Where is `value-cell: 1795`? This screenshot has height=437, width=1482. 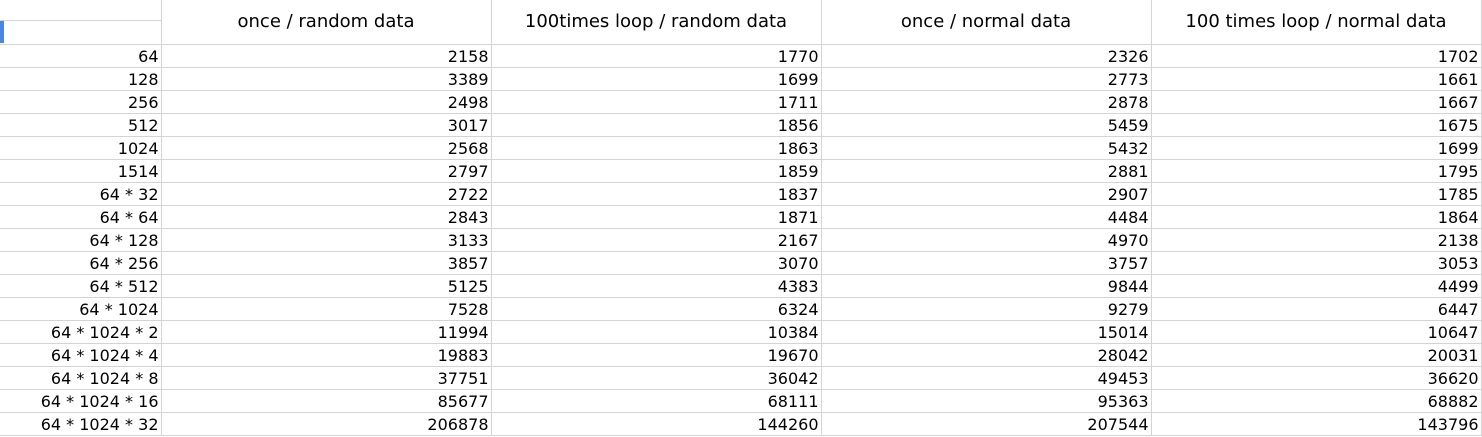
value-cell: 1795 is located at coordinates (1316, 170).